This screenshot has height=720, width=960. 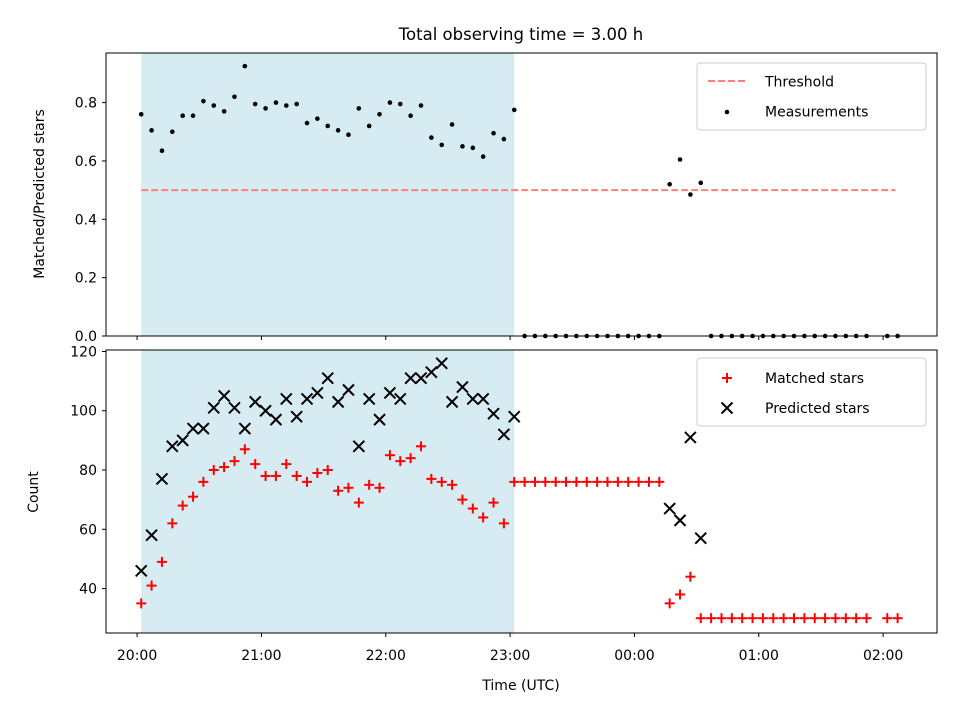 I want to click on x-tick-label: 23:00, so click(x=510, y=656).